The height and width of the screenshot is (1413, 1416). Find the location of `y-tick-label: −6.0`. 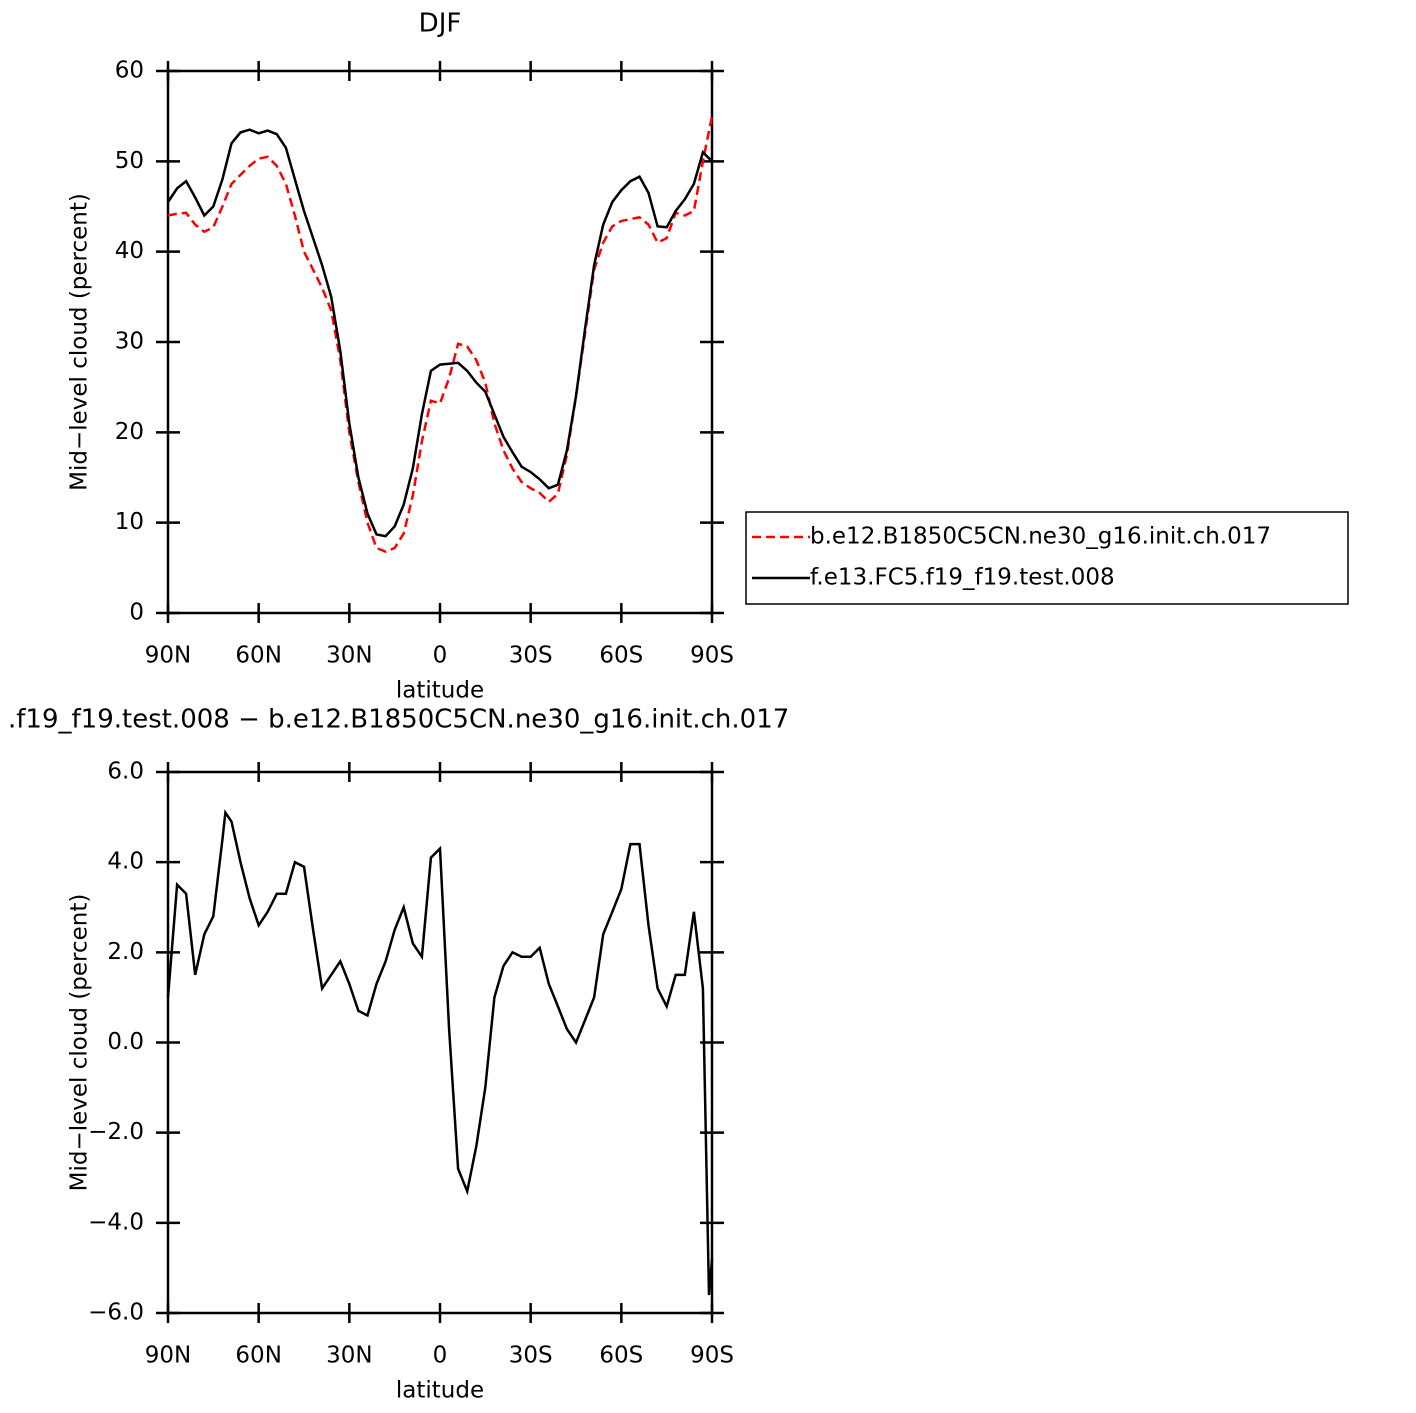

y-tick-label: −6.0 is located at coordinates (116, 1313).